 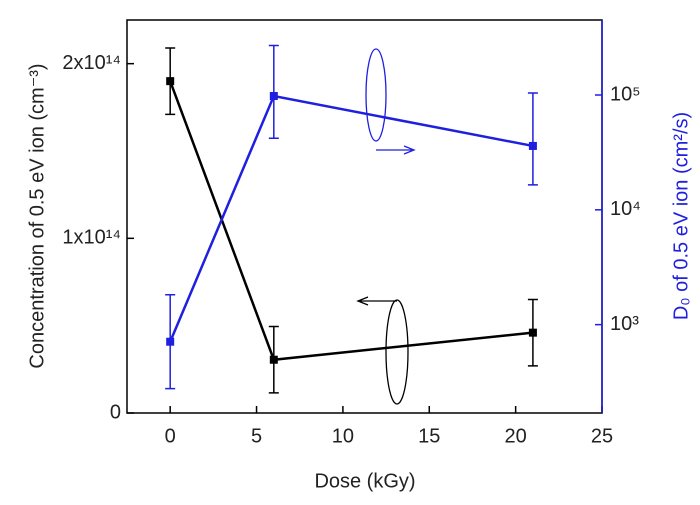 What do you see at coordinates (624, 324) in the screenshot?
I see `y2-tick-label: 10³` at bounding box center [624, 324].